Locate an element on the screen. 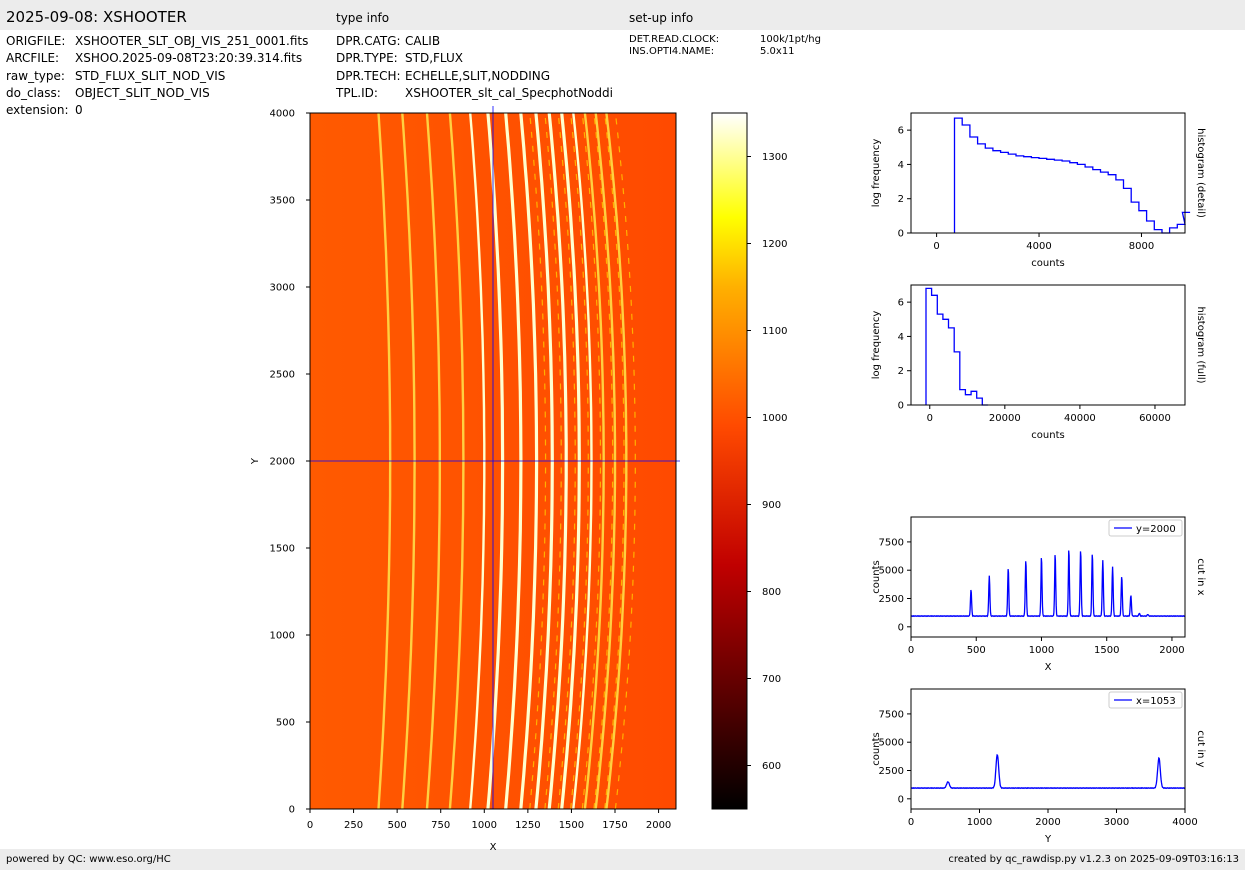 This screenshot has height=870, width=1245. side-plot-x-axis-label: X is located at coordinates (1048, 667).